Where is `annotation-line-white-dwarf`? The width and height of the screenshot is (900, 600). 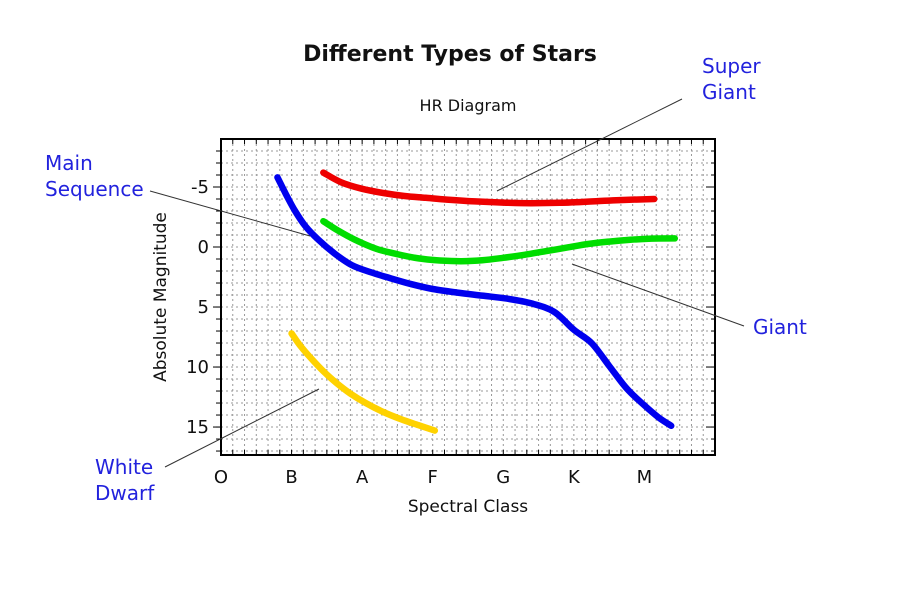 annotation-line-white-dwarf is located at coordinates (242, 428).